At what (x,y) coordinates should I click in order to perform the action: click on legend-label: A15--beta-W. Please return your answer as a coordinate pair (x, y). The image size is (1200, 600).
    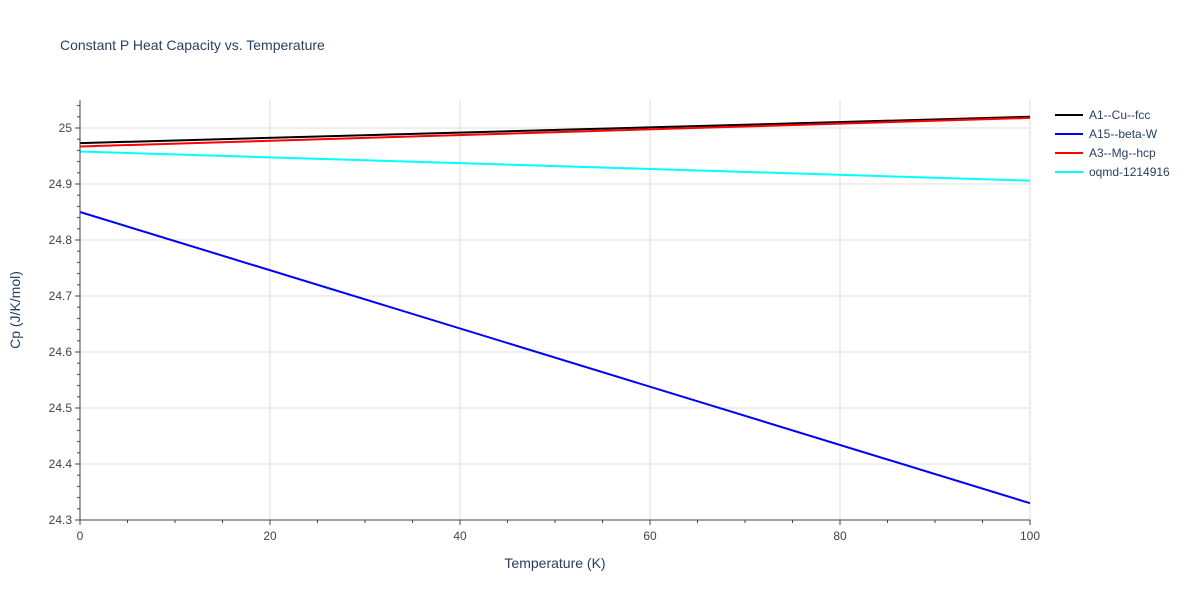
    Looking at the image, I should click on (1123, 134).